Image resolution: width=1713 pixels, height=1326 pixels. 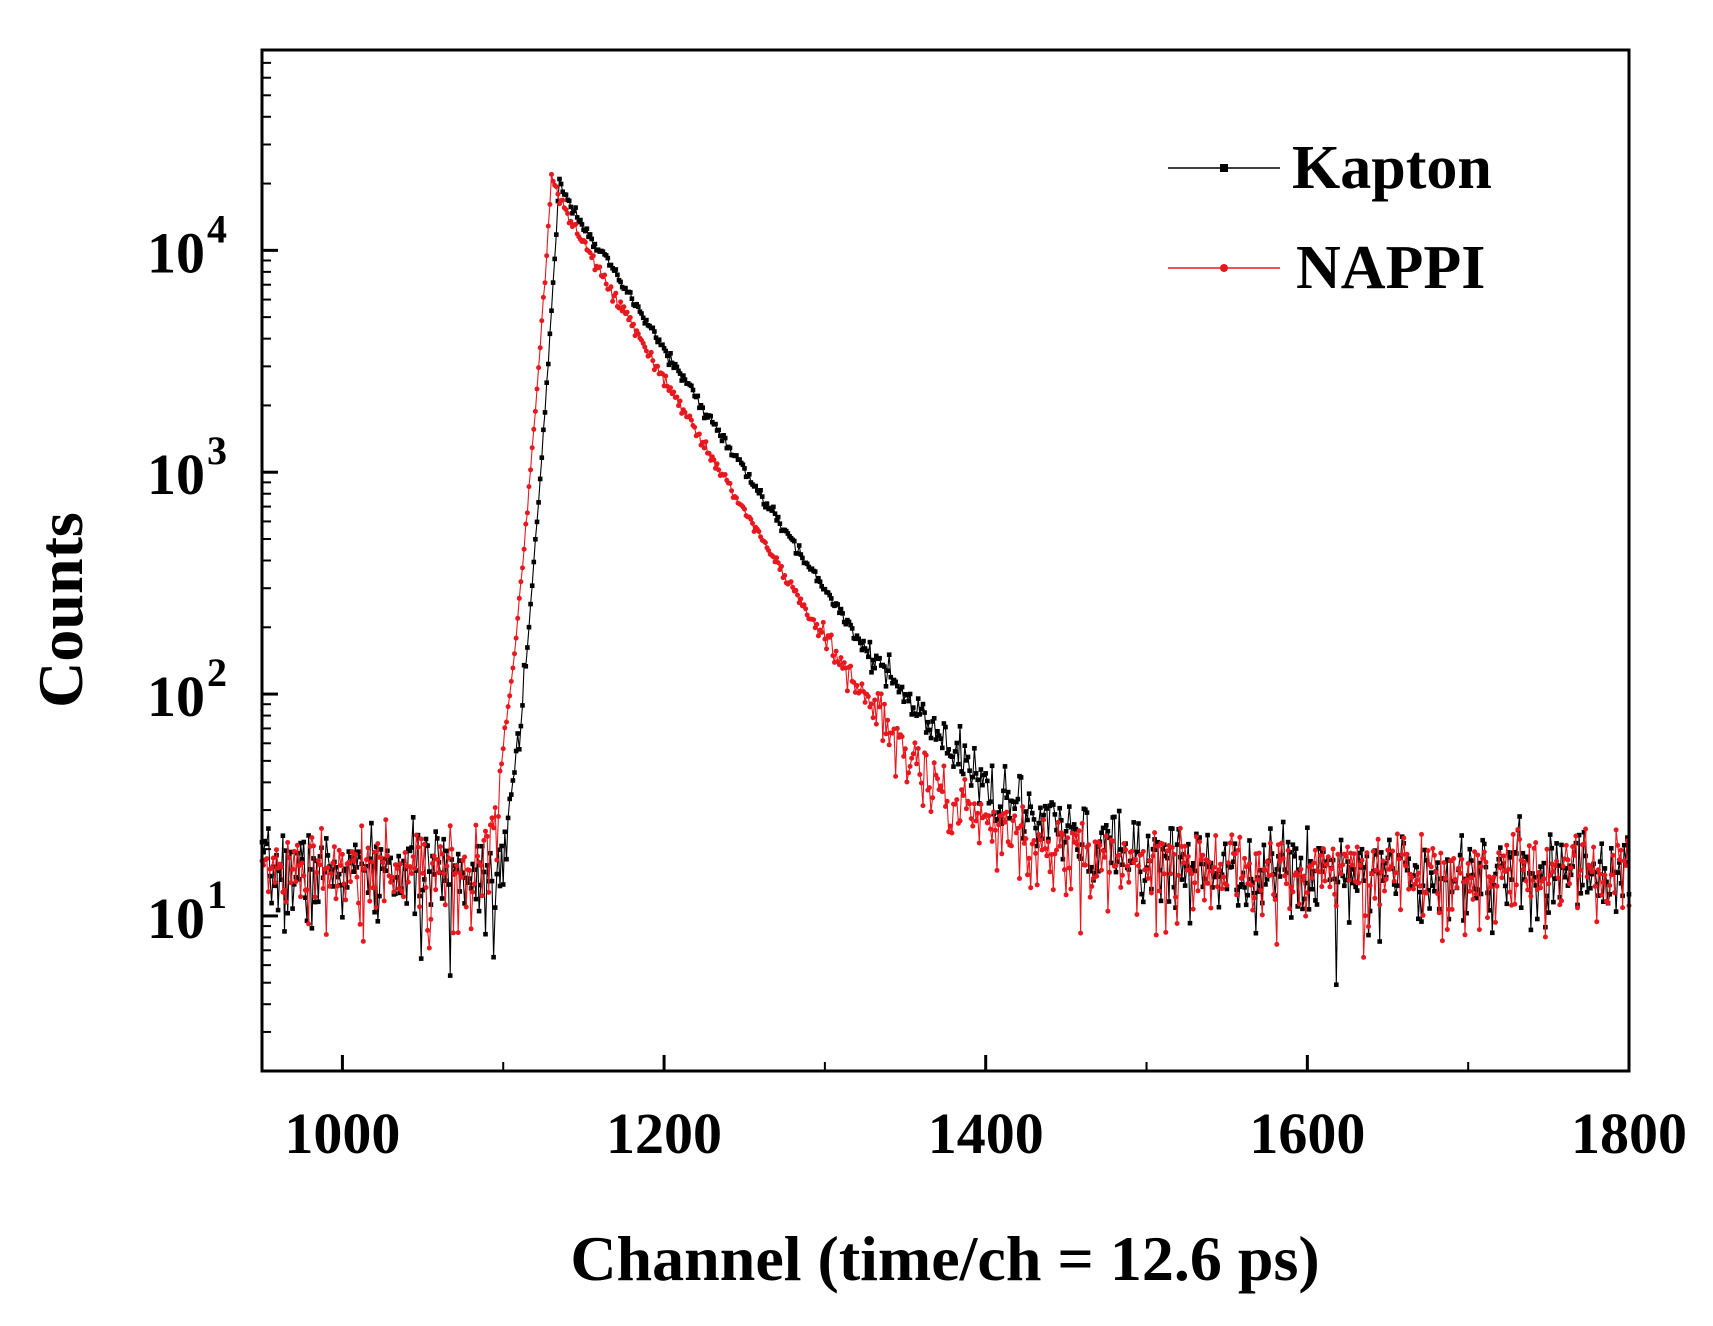 What do you see at coordinates (176, 918) in the screenshot?
I see `y-tick-label-base: 10` at bounding box center [176, 918].